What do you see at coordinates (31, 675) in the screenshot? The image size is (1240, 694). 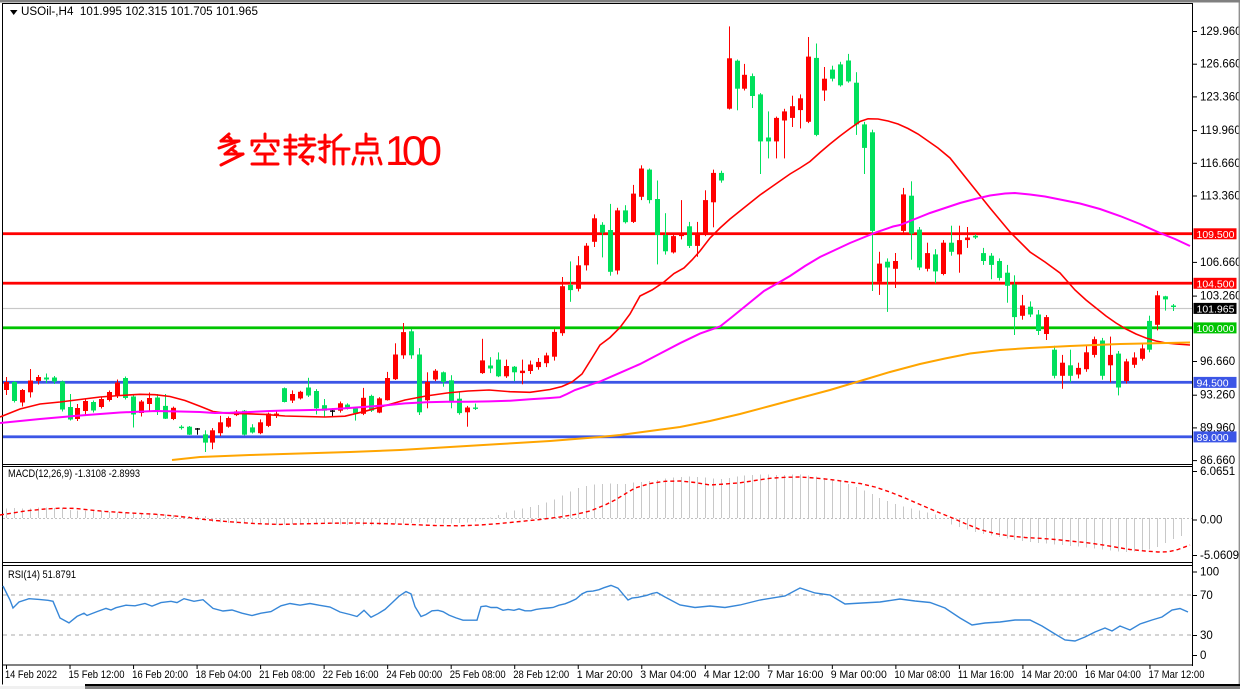 I see `svg-text: 14 Feb 2022` at bounding box center [31, 675].